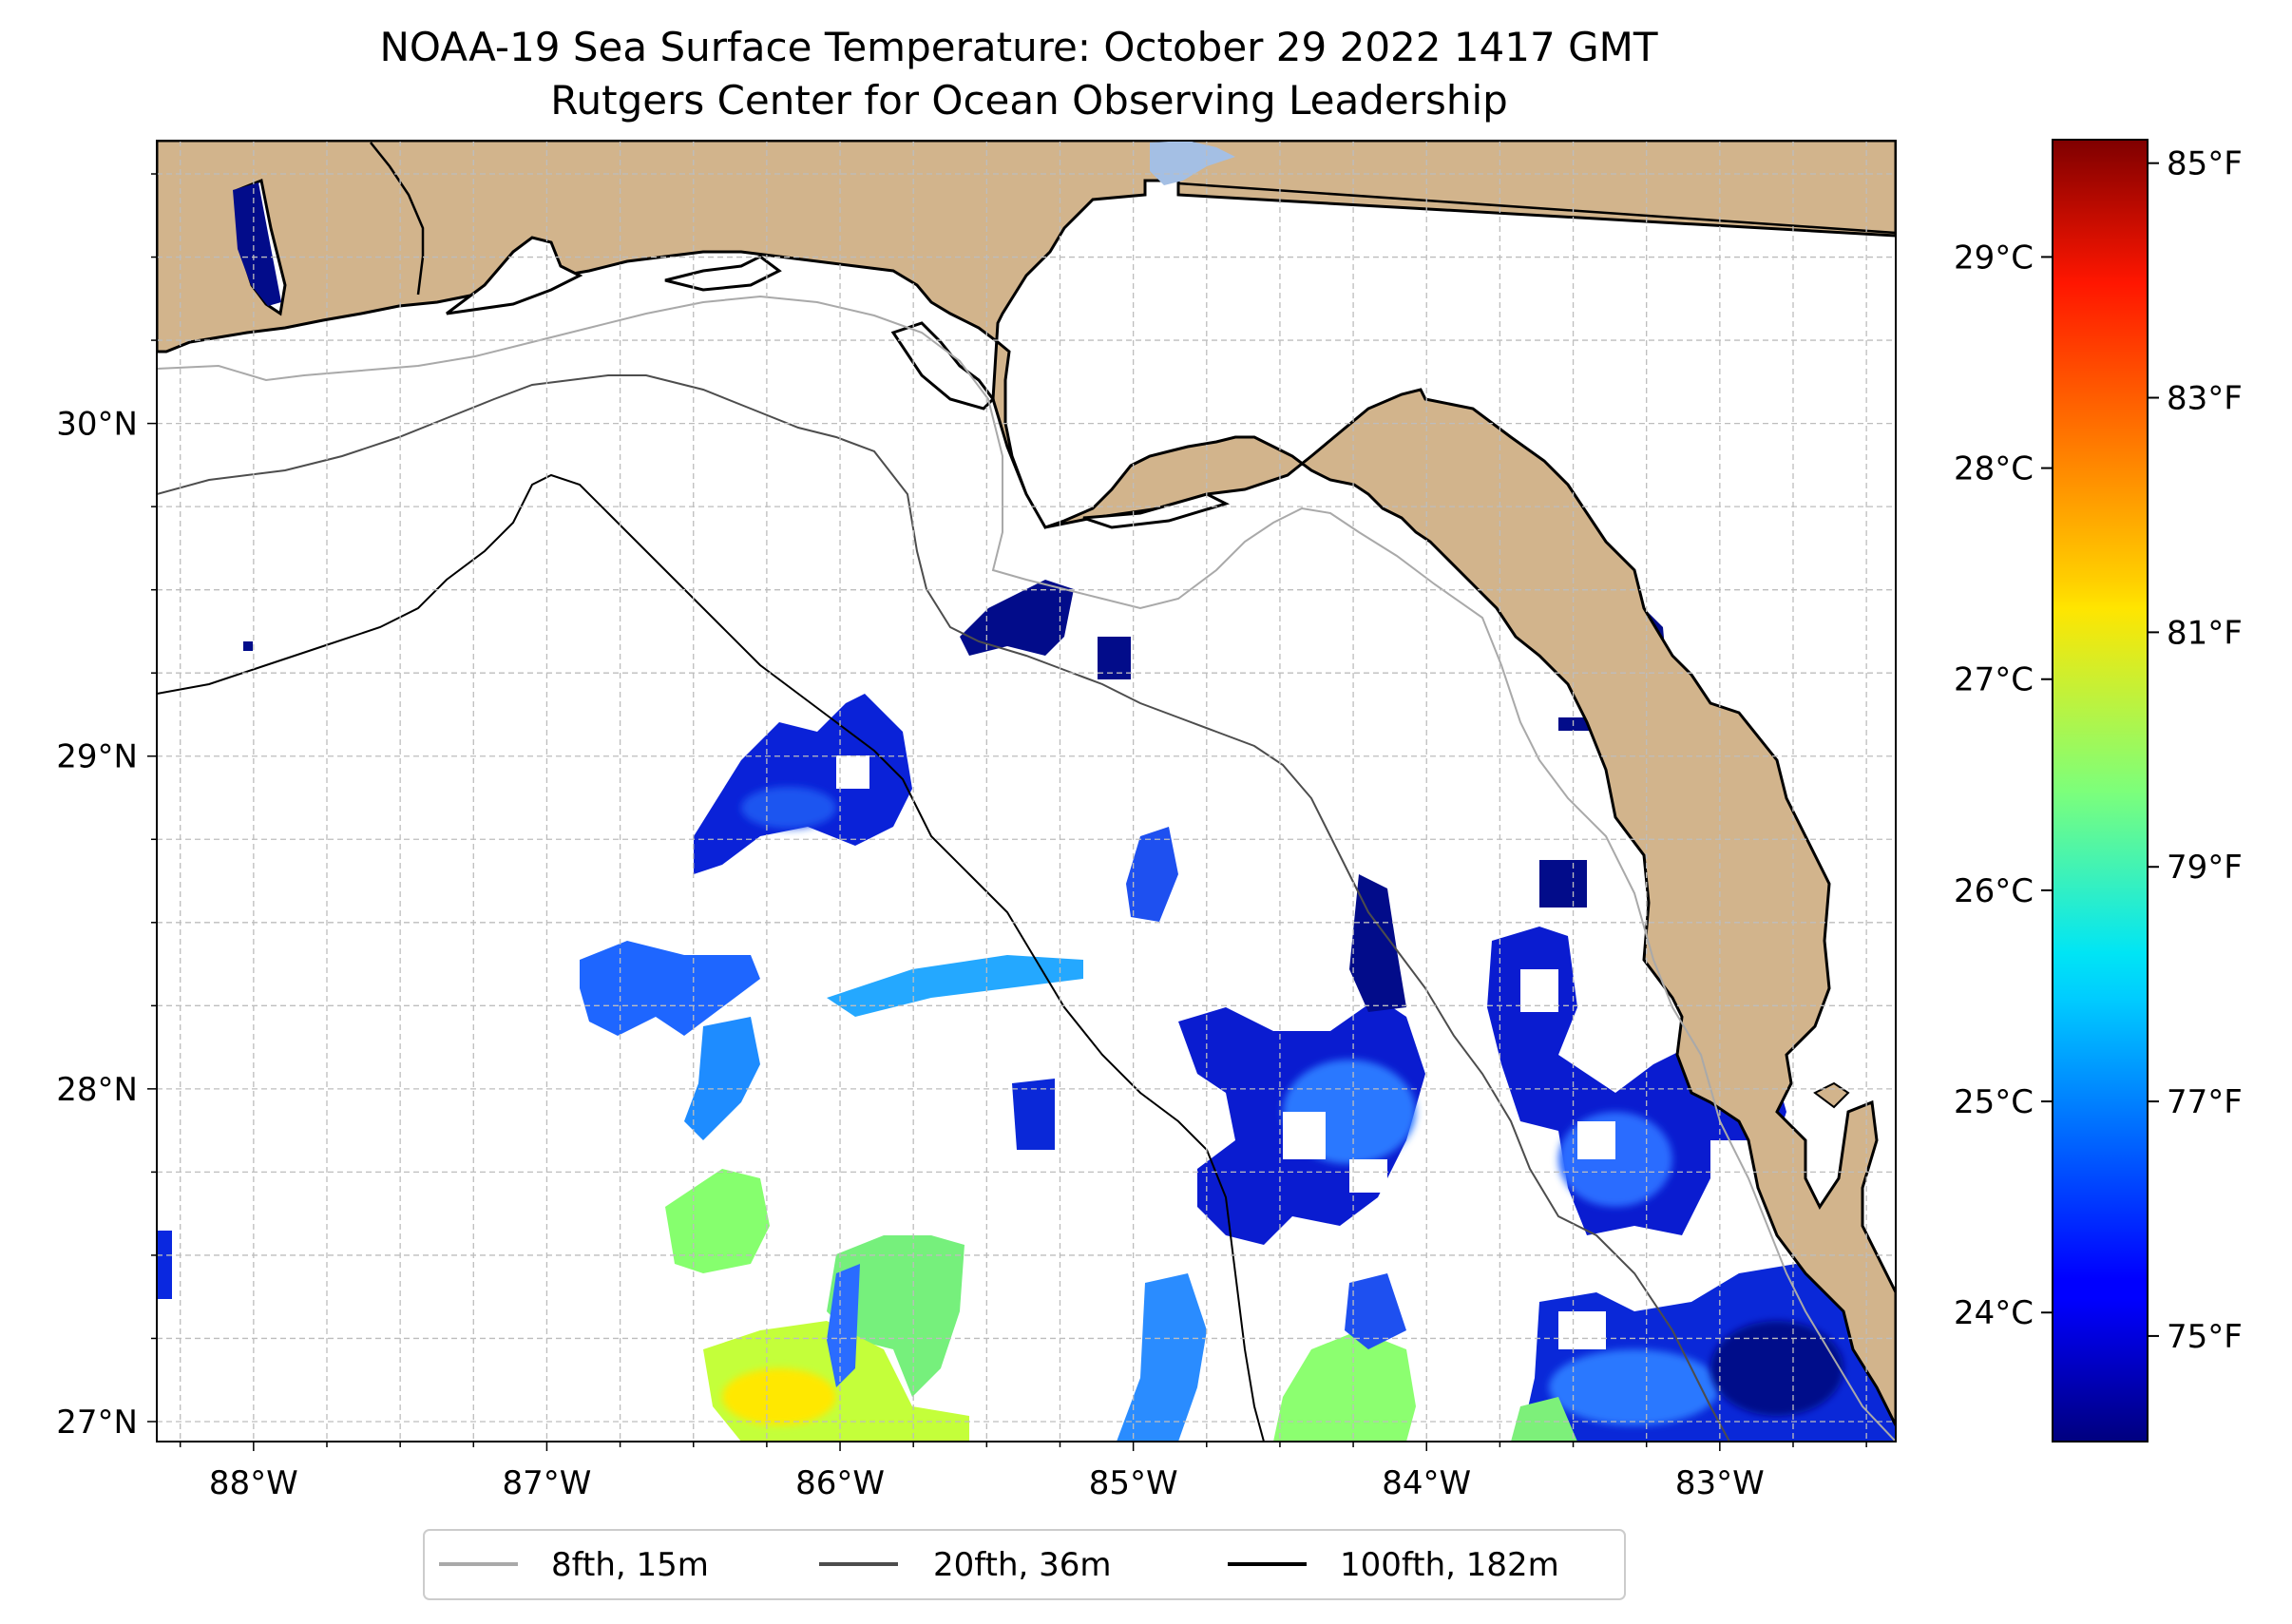  Describe the element at coordinates (2205, 164) in the screenshot. I see `fahrenheit-tick-label: 85°F` at that location.